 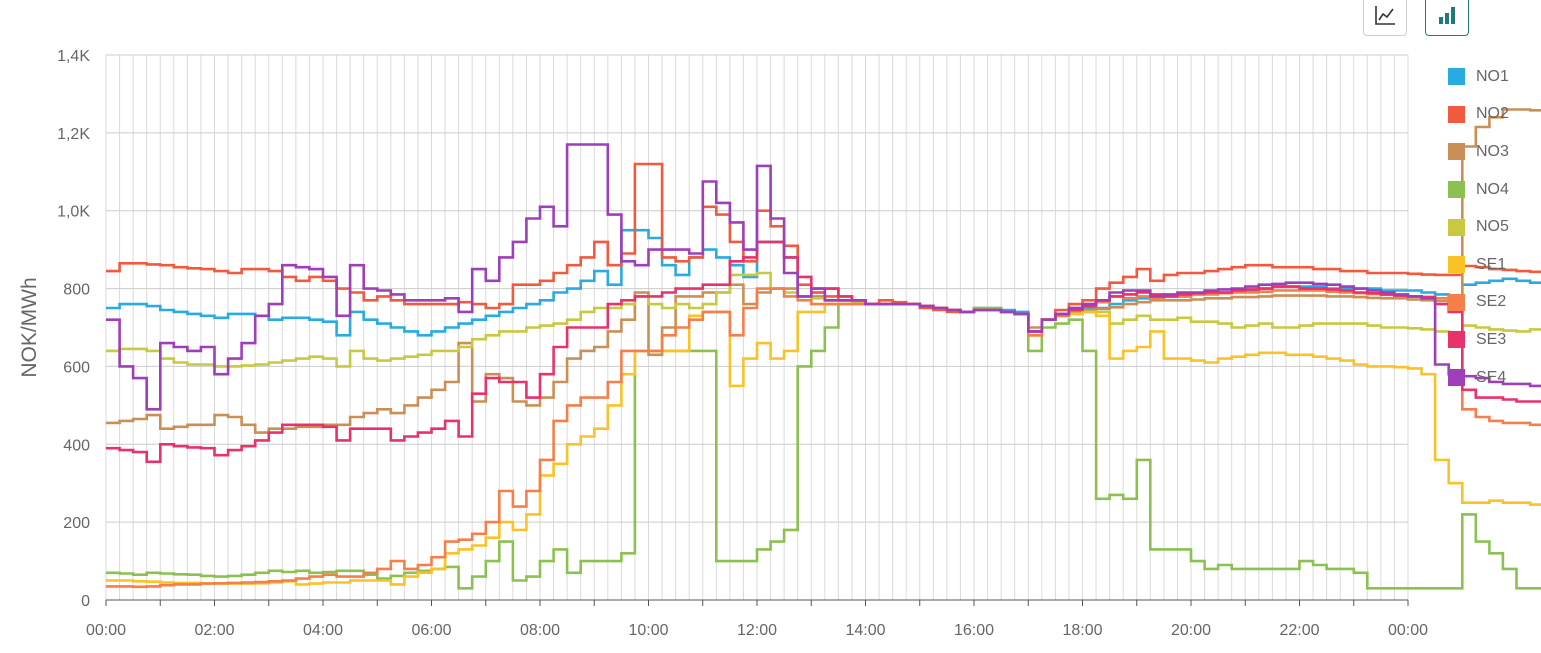 I want to click on y-tick-label: 0, so click(x=85, y=601).